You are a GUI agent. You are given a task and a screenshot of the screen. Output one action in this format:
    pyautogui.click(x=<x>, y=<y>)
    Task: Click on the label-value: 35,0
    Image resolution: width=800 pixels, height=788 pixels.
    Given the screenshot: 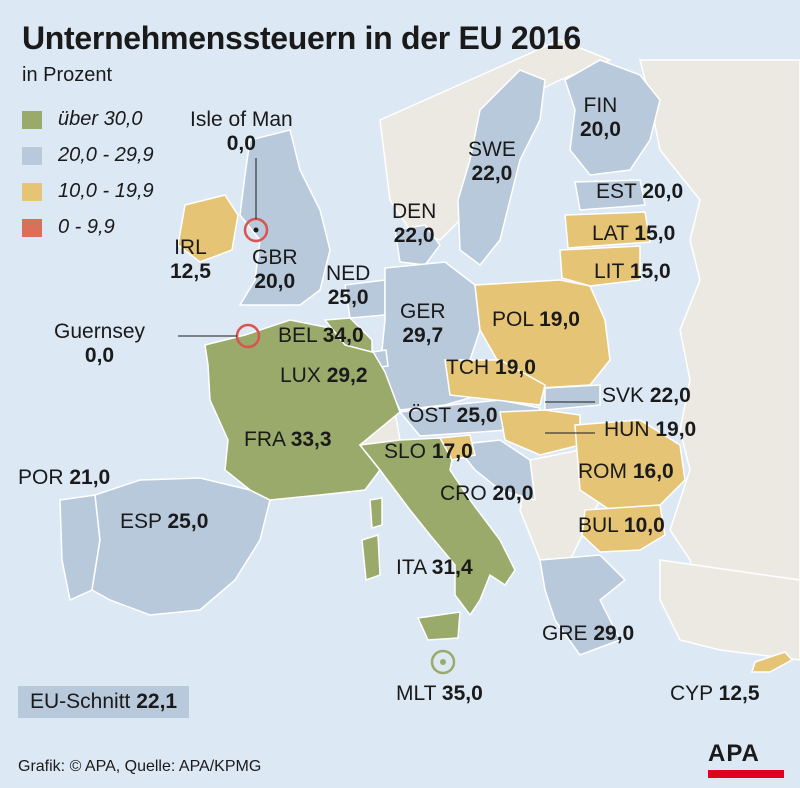 What is the action you would take?
    pyautogui.click(x=462, y=693)
    